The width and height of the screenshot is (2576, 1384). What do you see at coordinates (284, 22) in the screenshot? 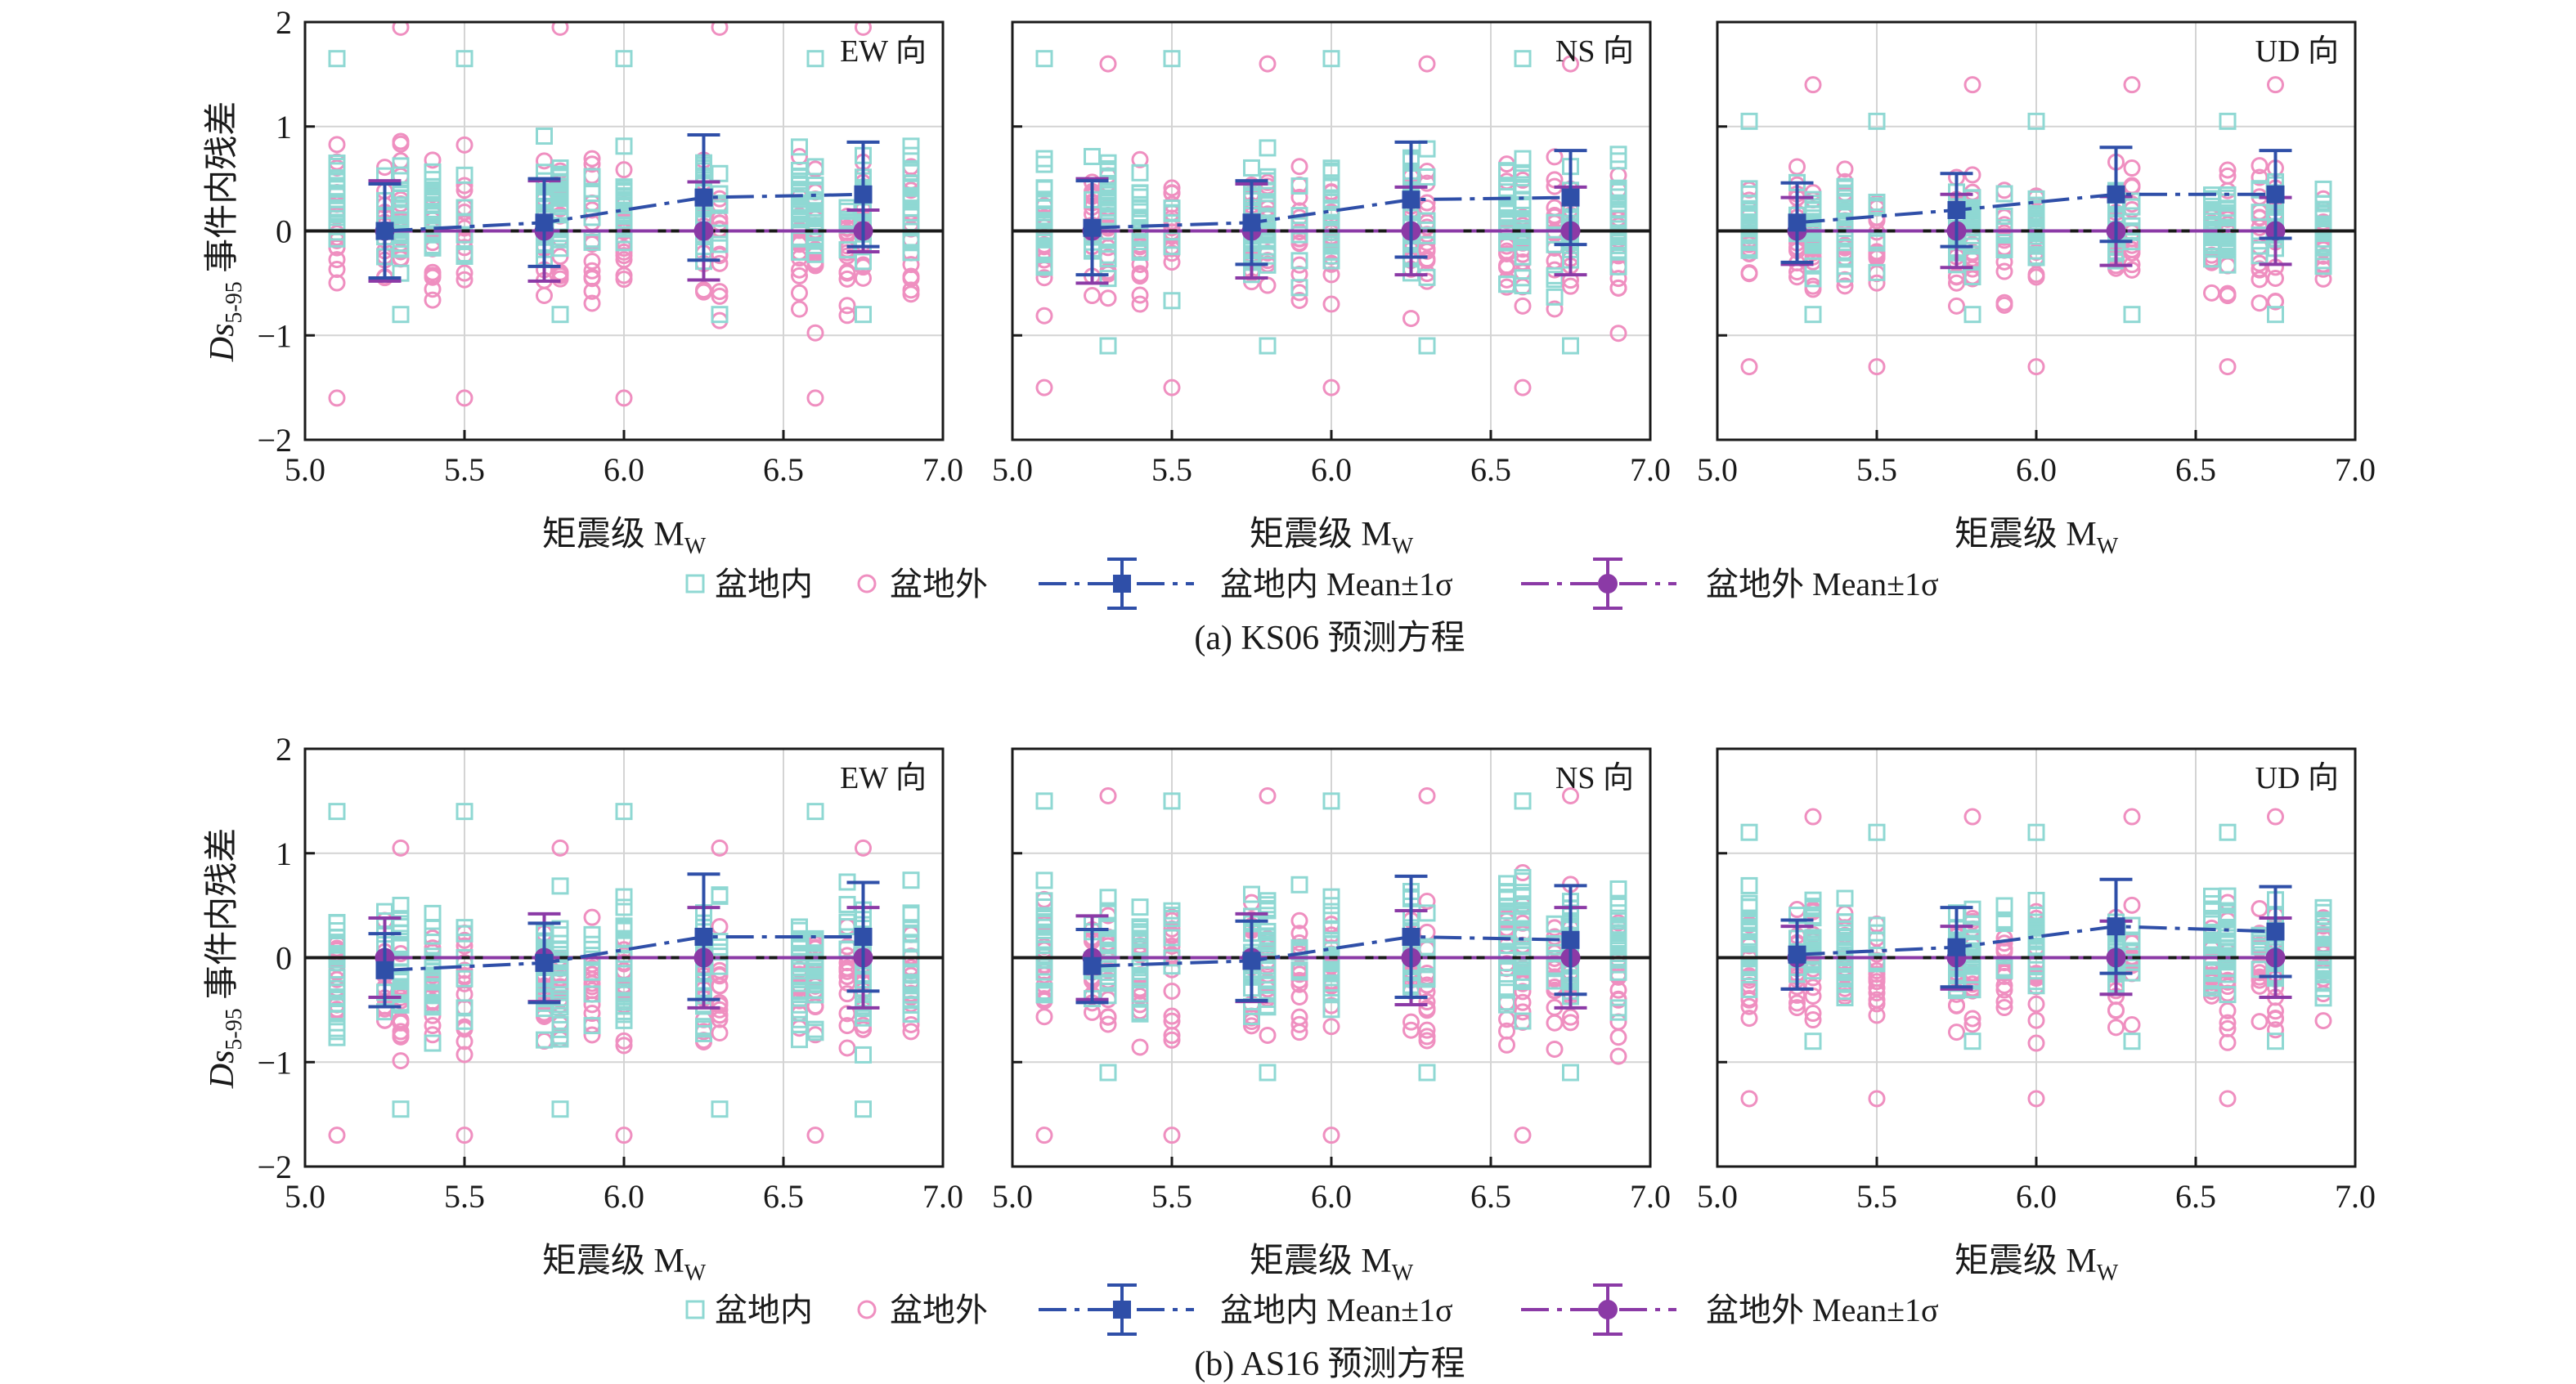
I see `y-tick-label: 2` at bounding box center [284, 22].